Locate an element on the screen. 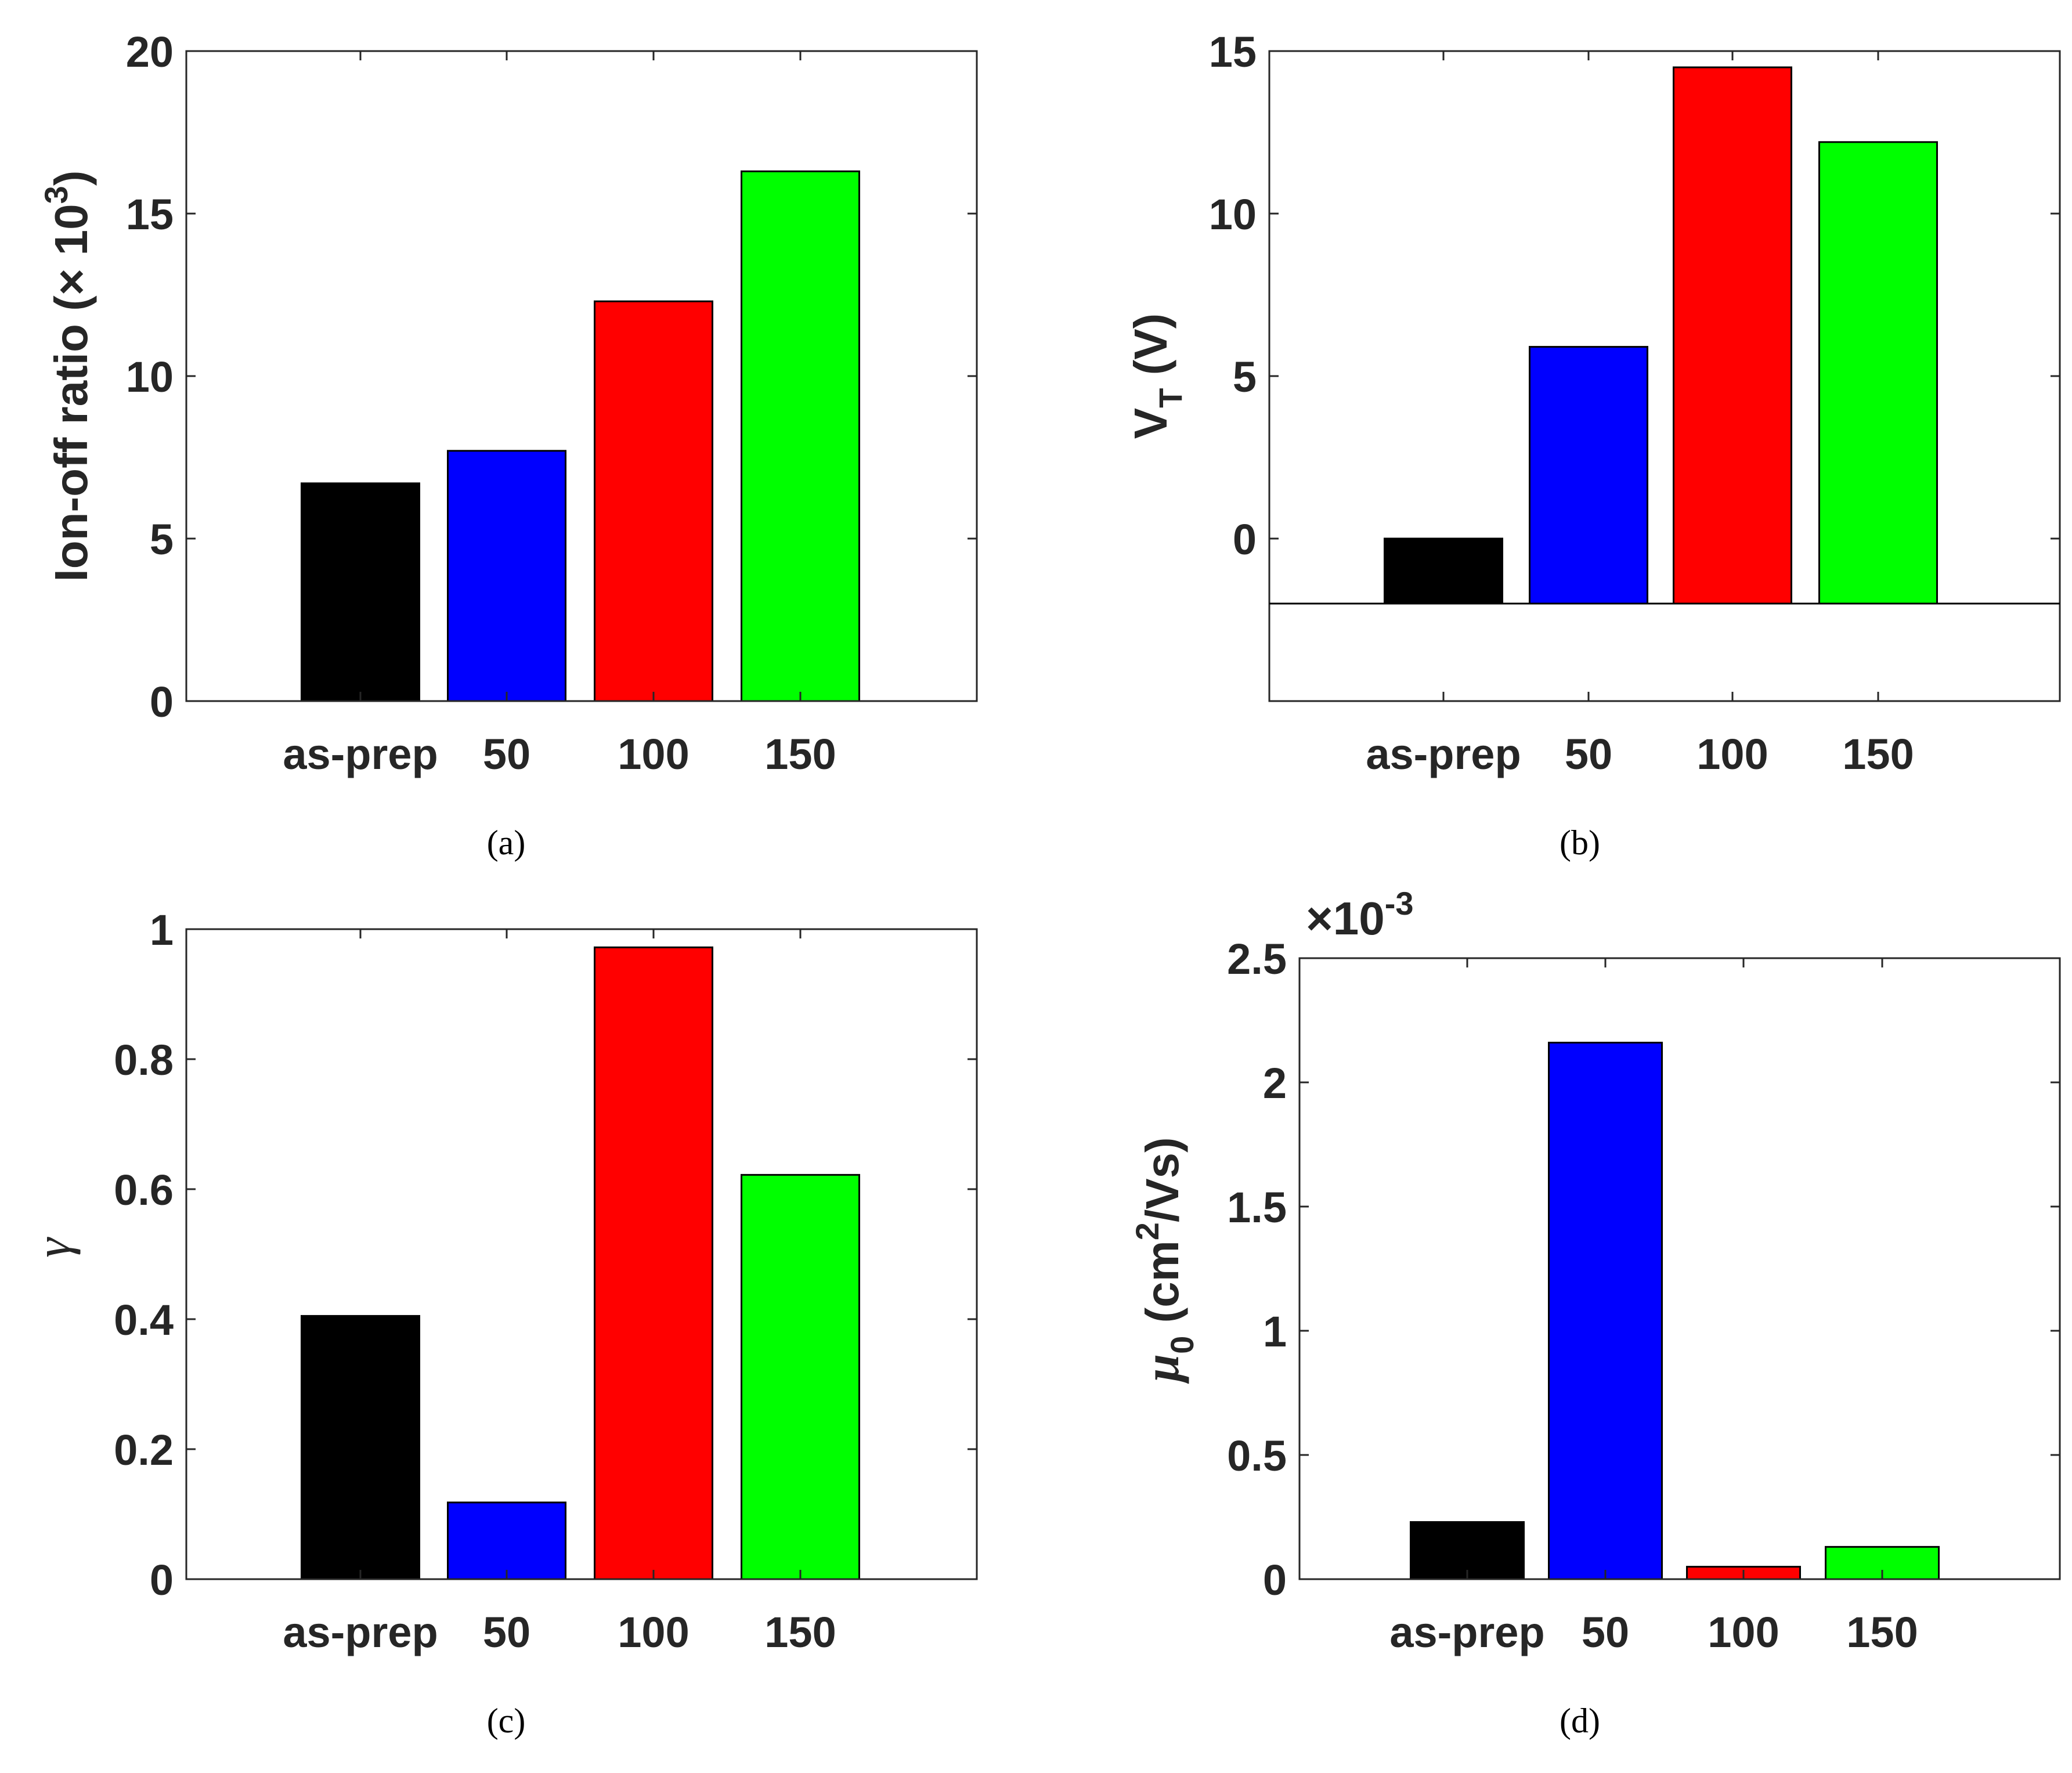 The width and height of the screenshot is (2072, 1773). bar-c-as-prep is located at coordinates (361, 1448).